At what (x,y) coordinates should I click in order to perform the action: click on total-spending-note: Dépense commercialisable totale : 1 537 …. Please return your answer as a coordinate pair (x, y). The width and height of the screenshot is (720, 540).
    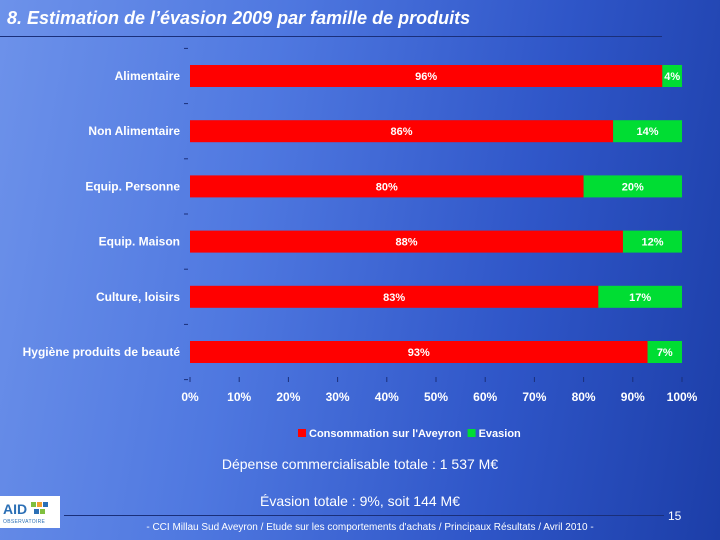
    Looking at the image, I should click on (360, 464).